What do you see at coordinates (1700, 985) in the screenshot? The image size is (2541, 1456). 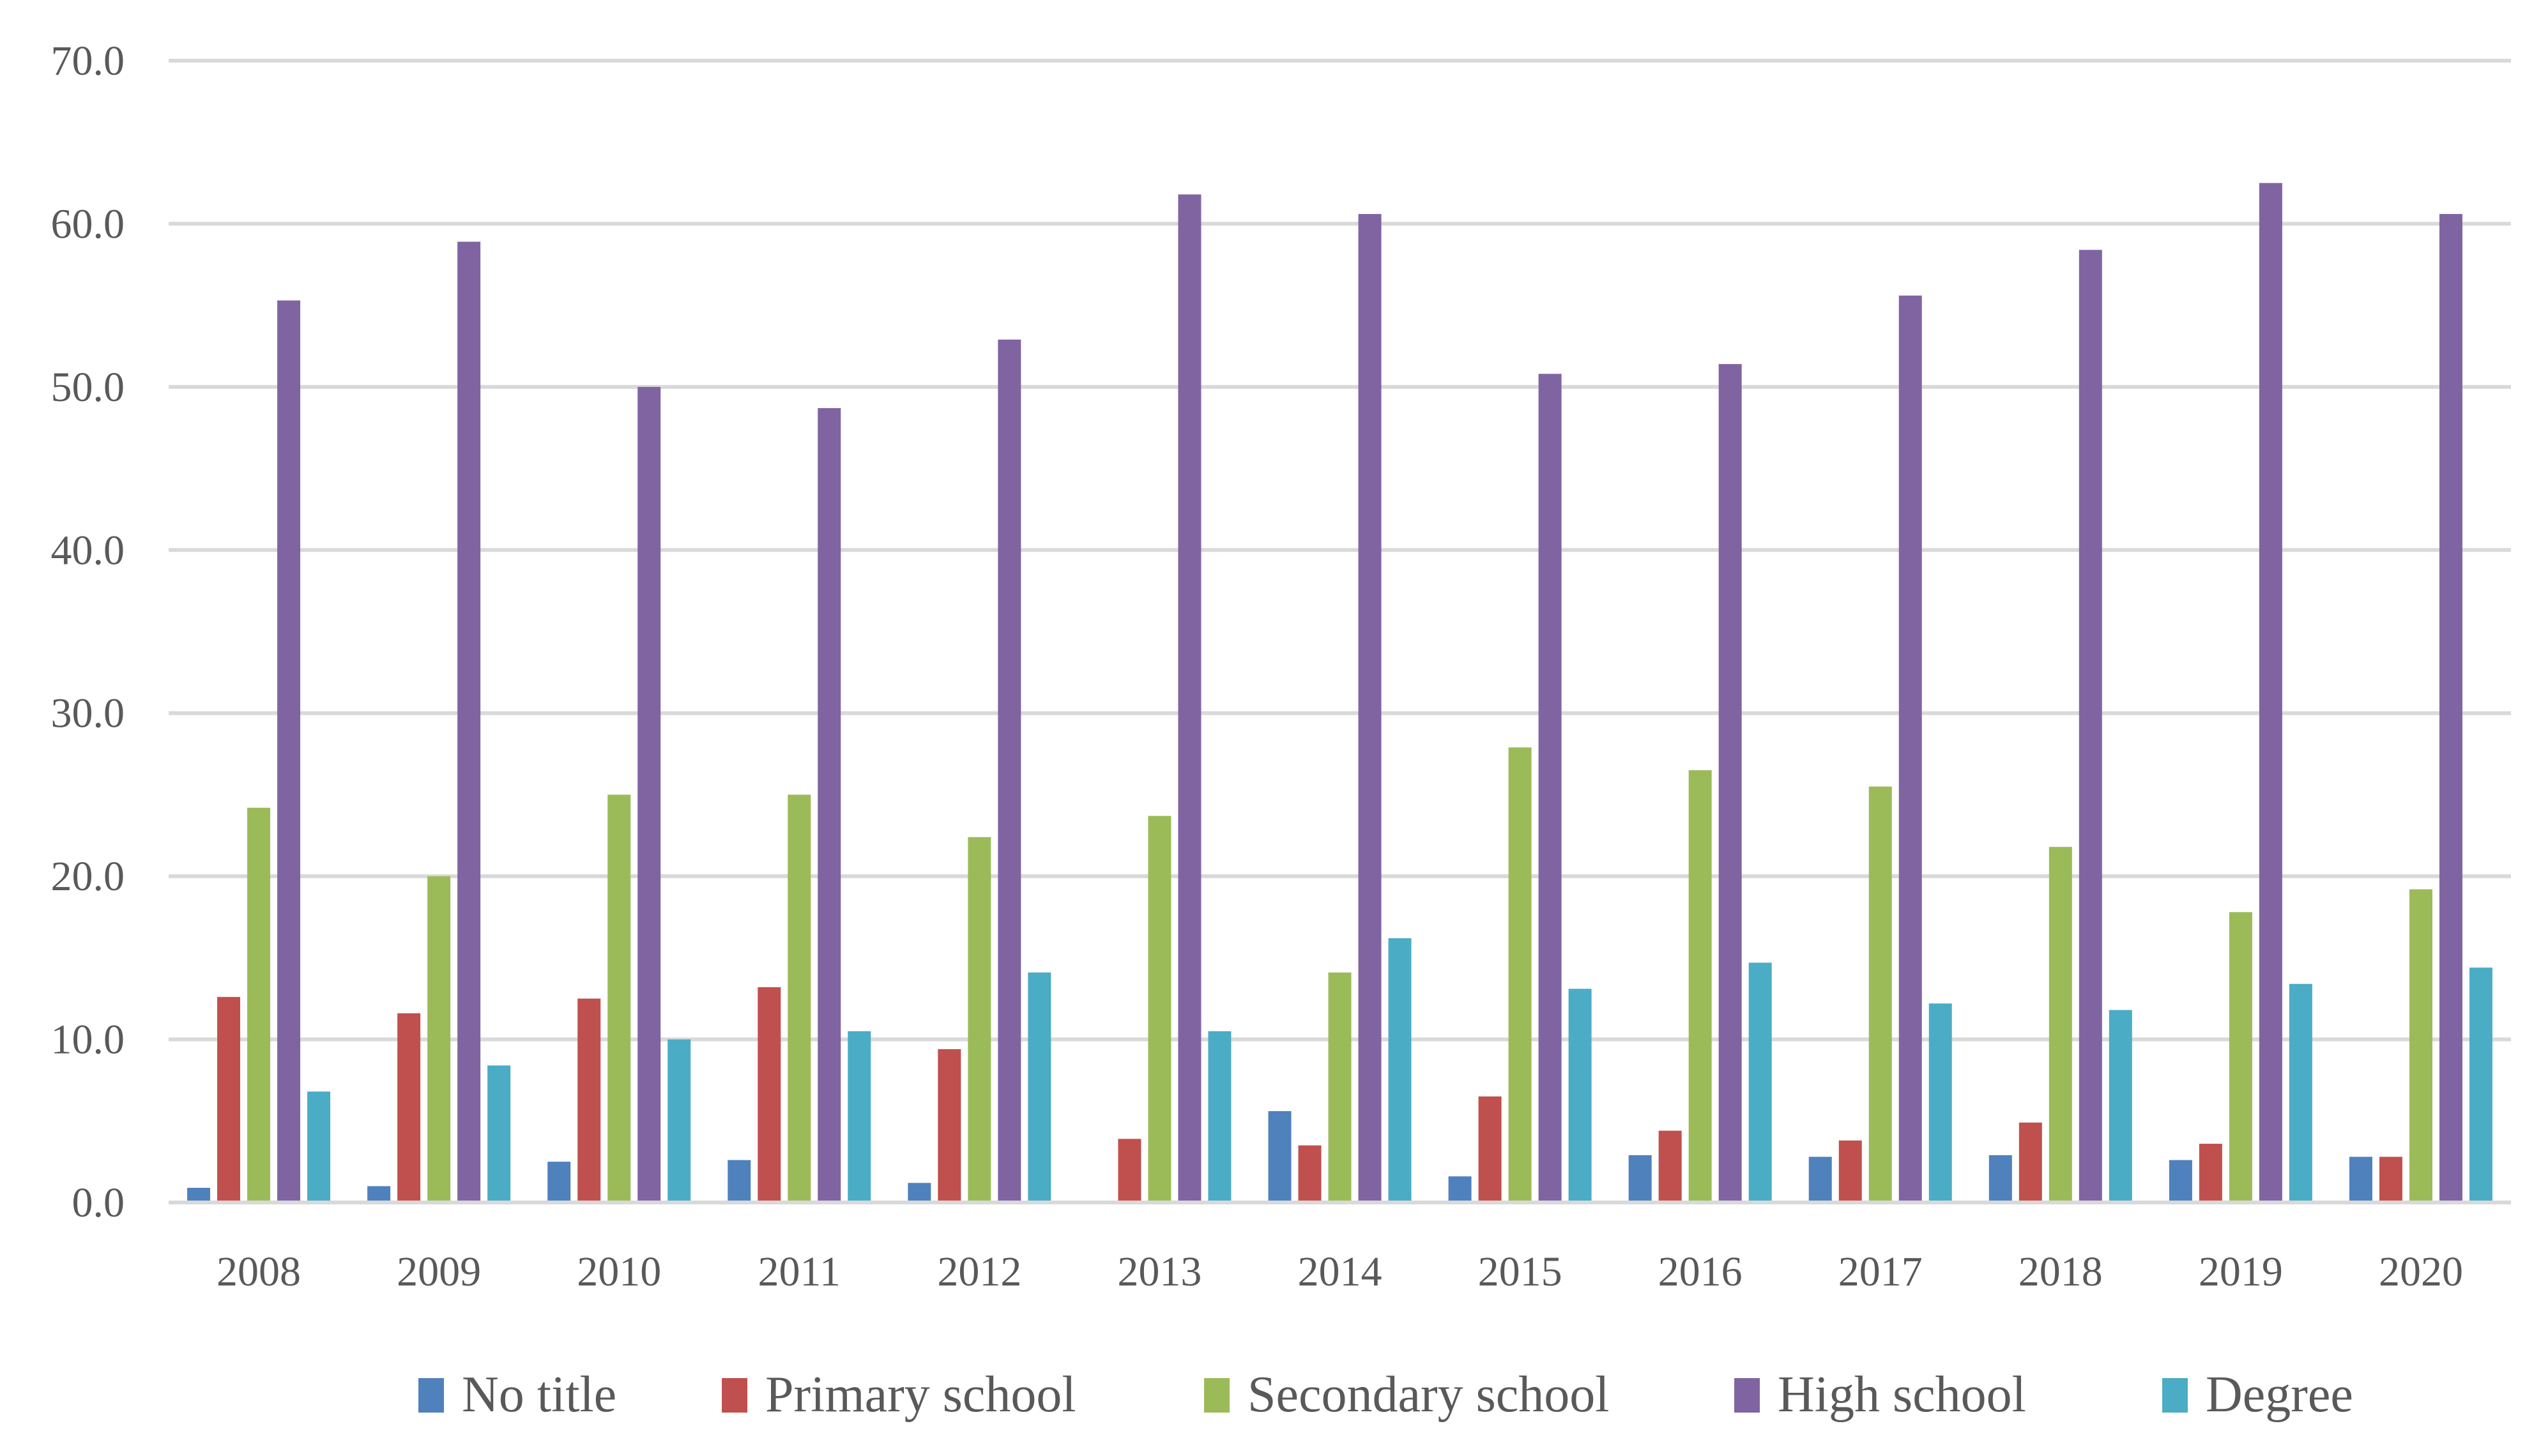 I see `bar-secondary-school-2016` at bounding box center [1700, 985].